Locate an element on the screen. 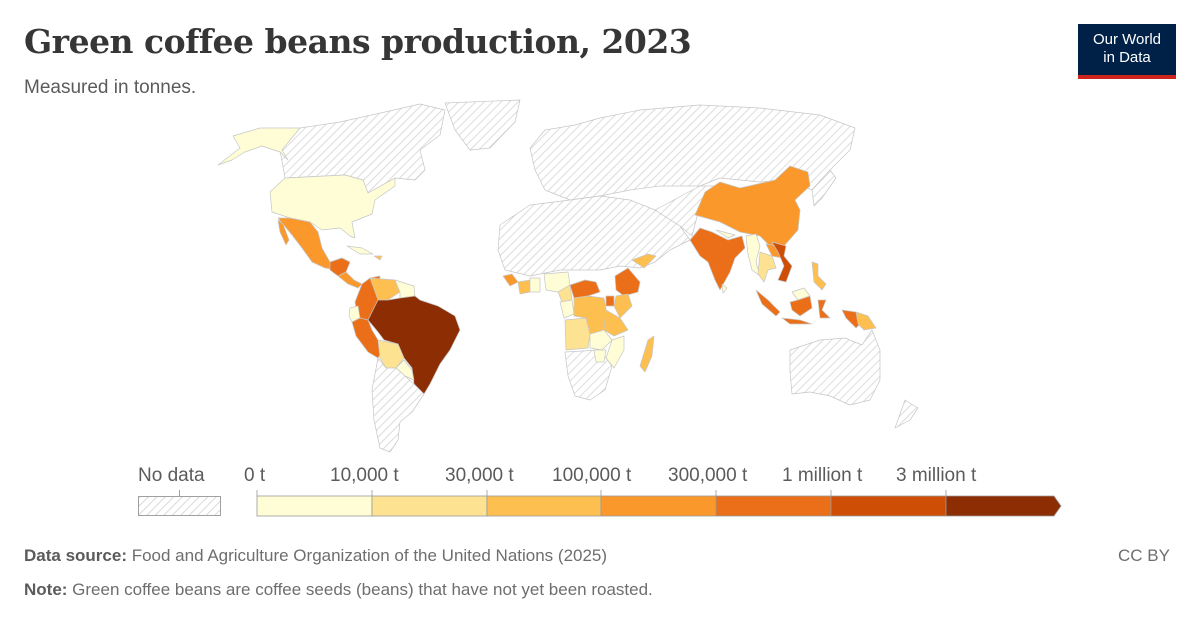  region-new-zealand is located at coordinates (906, 414).